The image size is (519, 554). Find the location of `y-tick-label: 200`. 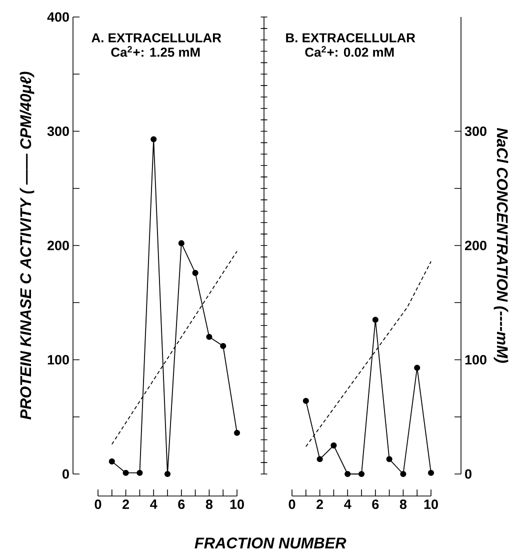

y-tick-label: 200 is located at coordinates (58, 245).